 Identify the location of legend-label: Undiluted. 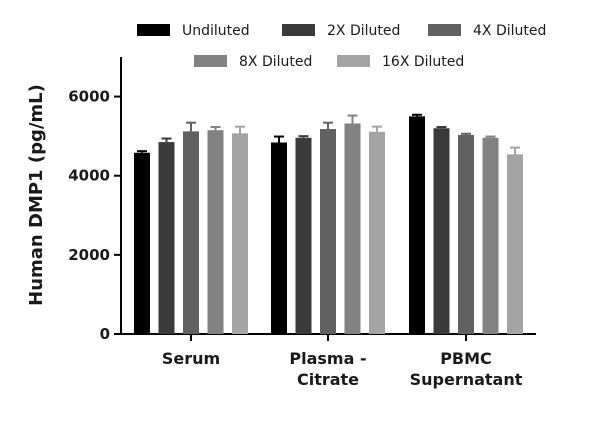
(216, 31).